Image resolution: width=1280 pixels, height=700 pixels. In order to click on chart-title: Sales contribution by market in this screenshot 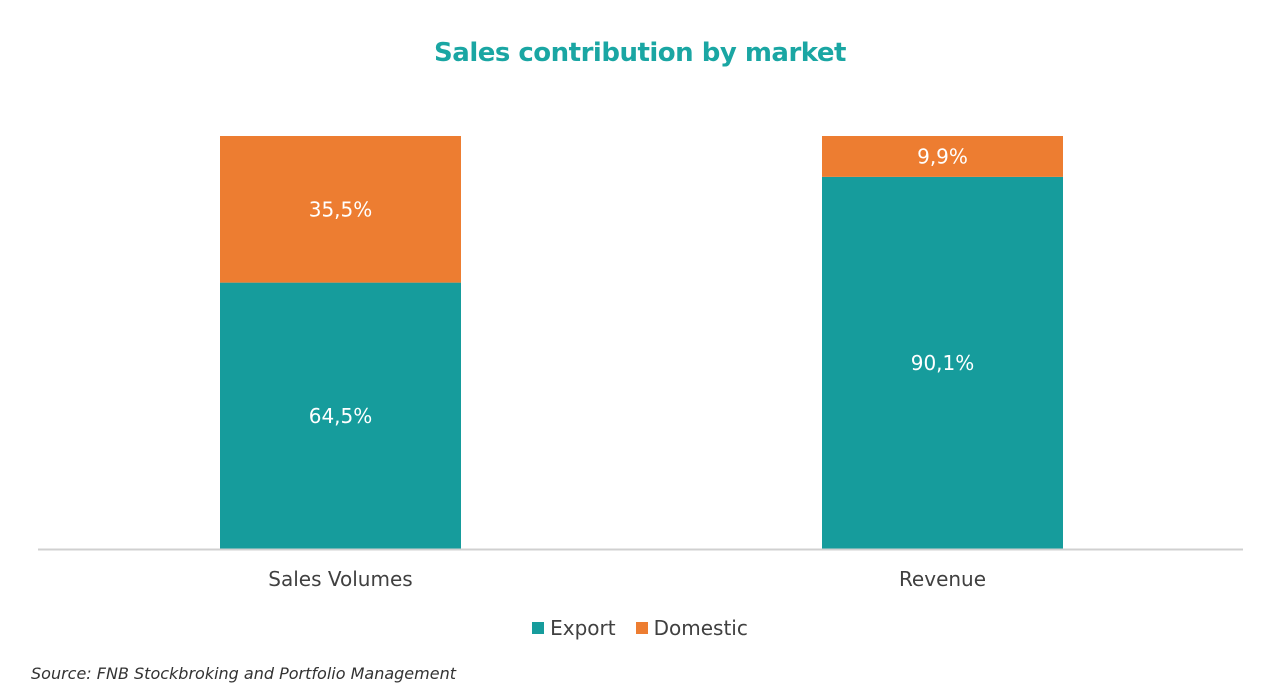, I will do `click(640, 53)`.